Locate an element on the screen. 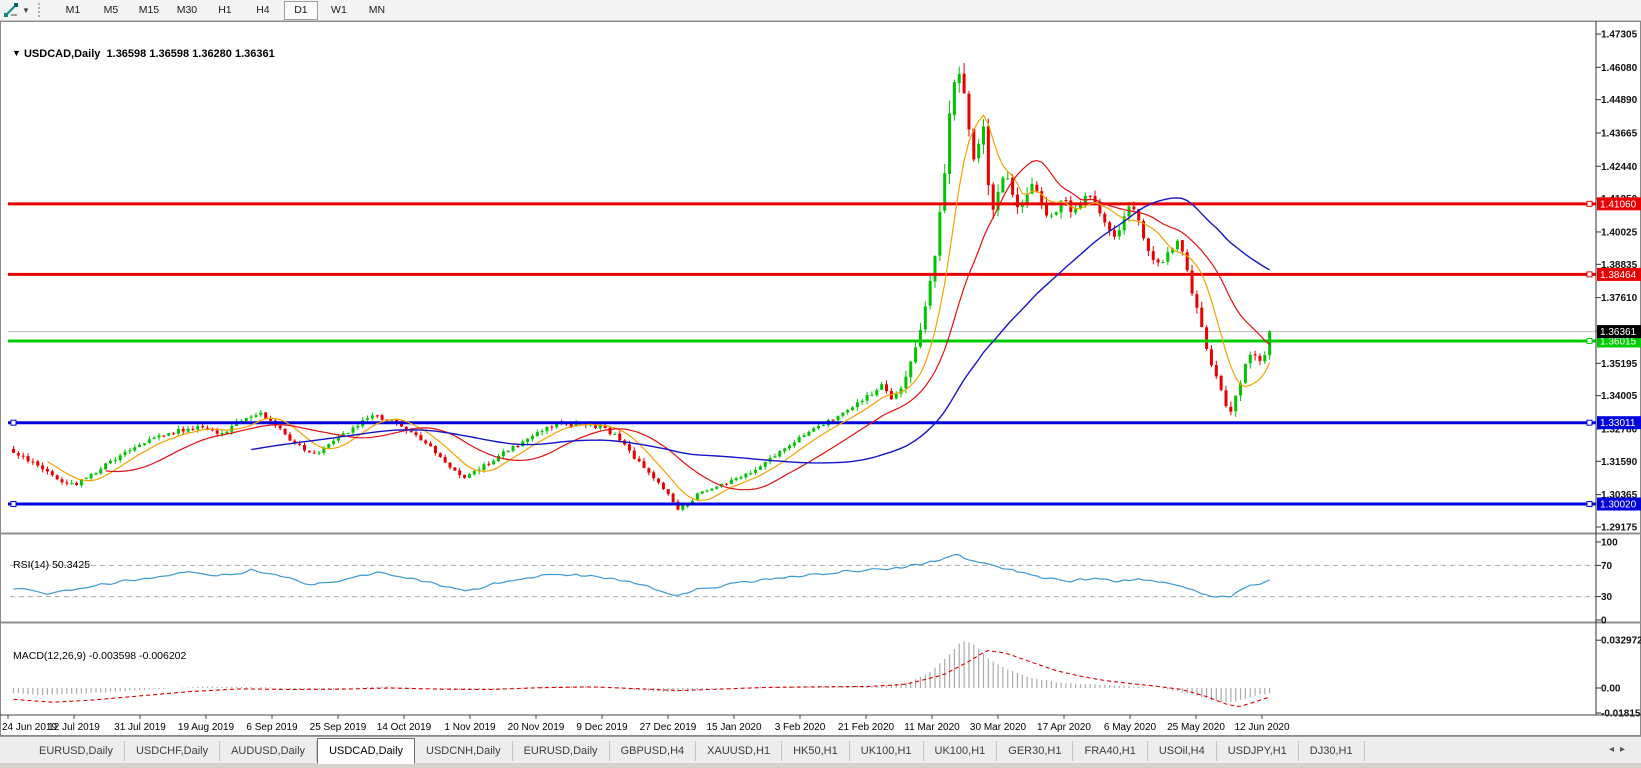 The image size is (1641, 768). timeframe-button-h1: H1 is located at coordinates (225, 9).